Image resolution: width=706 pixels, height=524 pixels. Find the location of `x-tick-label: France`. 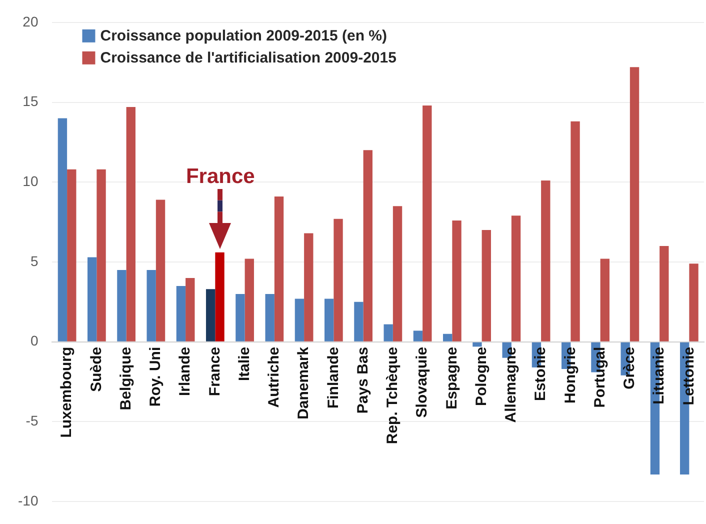

x-tick-label: France is located at coordinates (215, 371).